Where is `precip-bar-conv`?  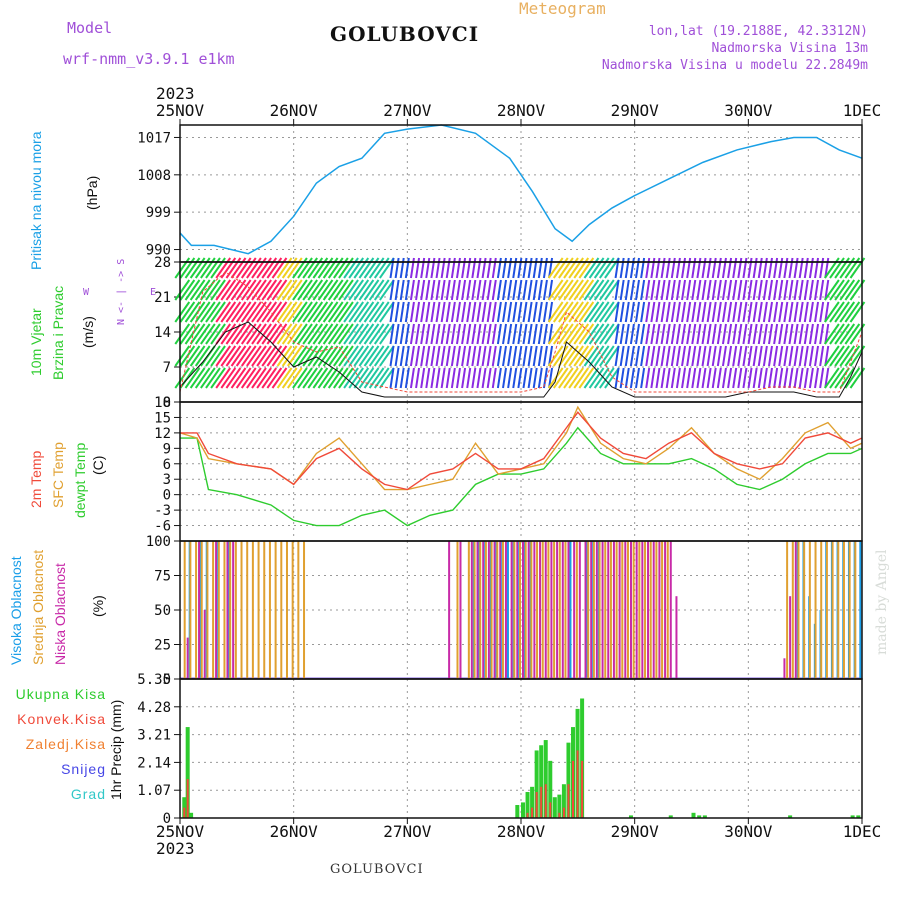
precip-bar-conv is located at coordinates (577, 784).